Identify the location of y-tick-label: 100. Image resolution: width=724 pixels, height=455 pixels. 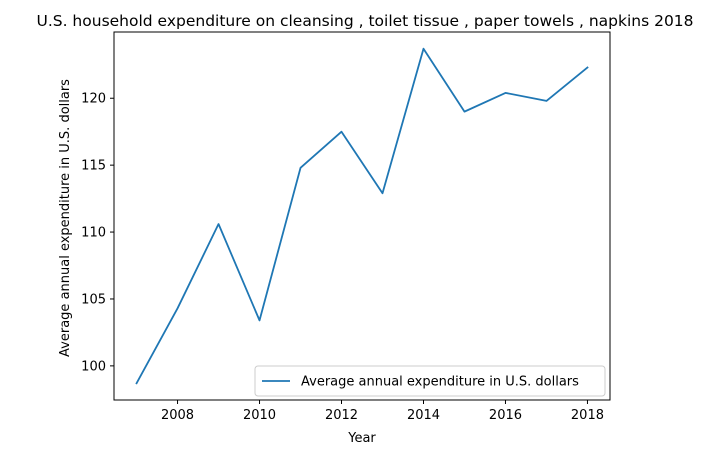
(93, 366).